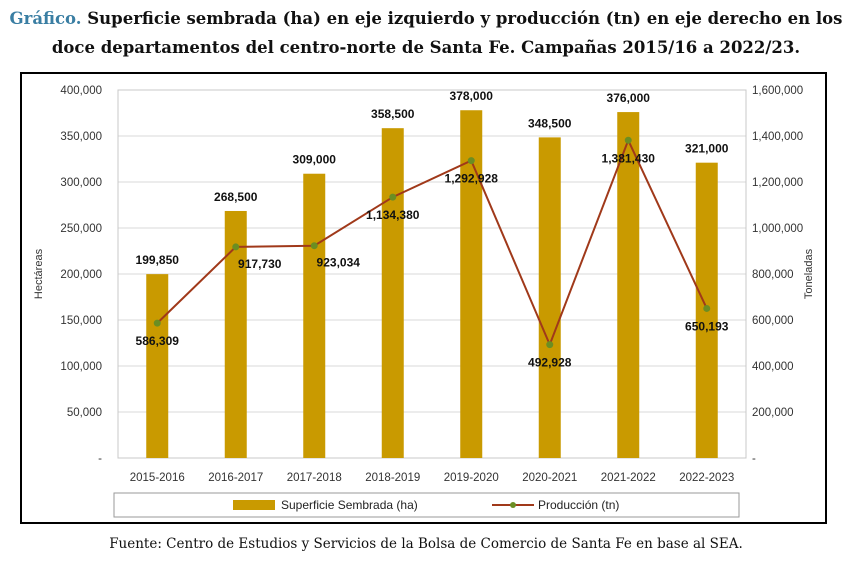 The width and height of the screenshot is (852, 571). I want to click on caption-lead: Gráfico., so click(45, 18).